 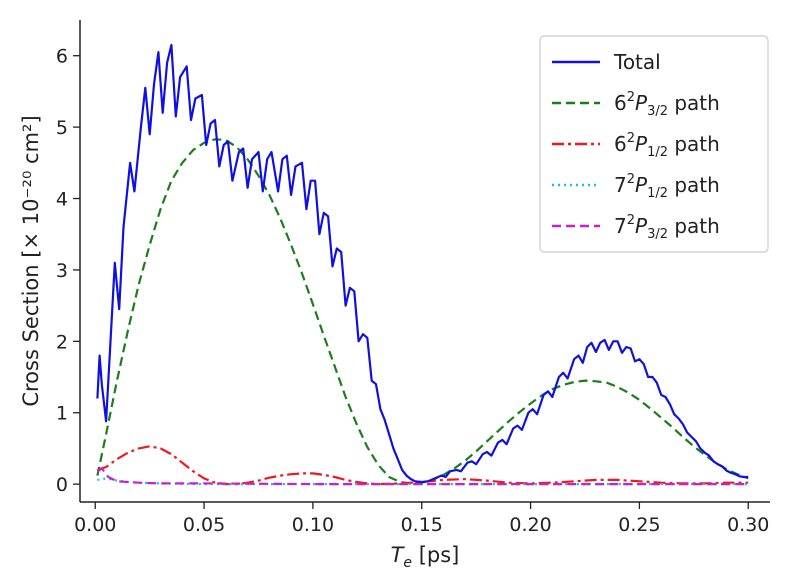 I want to click on x-tick-label: 0.10, so click(x=313, y=525).